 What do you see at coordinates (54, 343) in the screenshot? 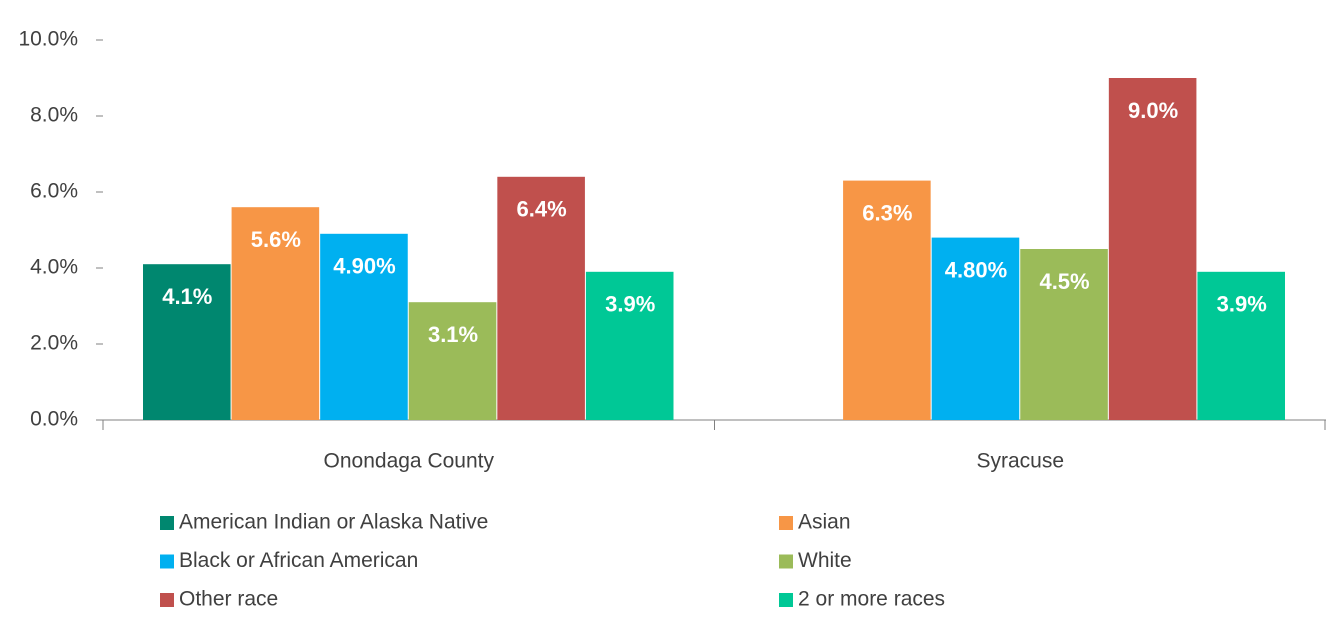
I see `y-tick-label: 2.0%` at bounding box center [54, 343].